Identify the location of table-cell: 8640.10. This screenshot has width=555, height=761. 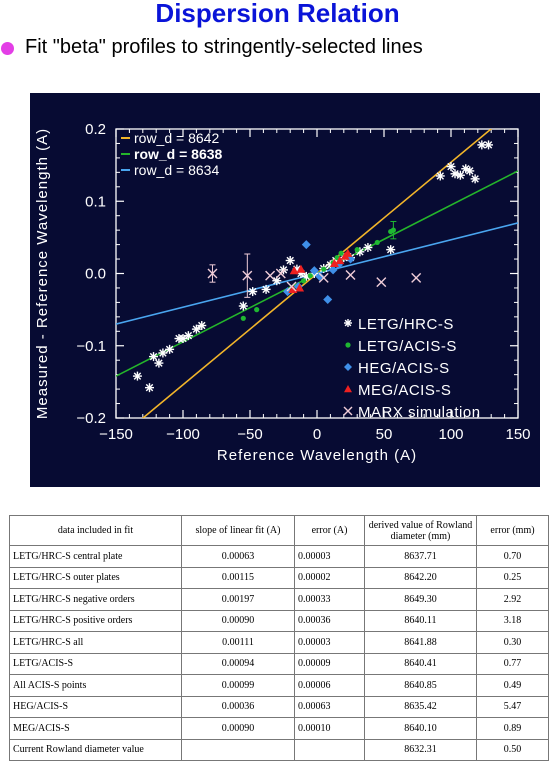
(420, 728).